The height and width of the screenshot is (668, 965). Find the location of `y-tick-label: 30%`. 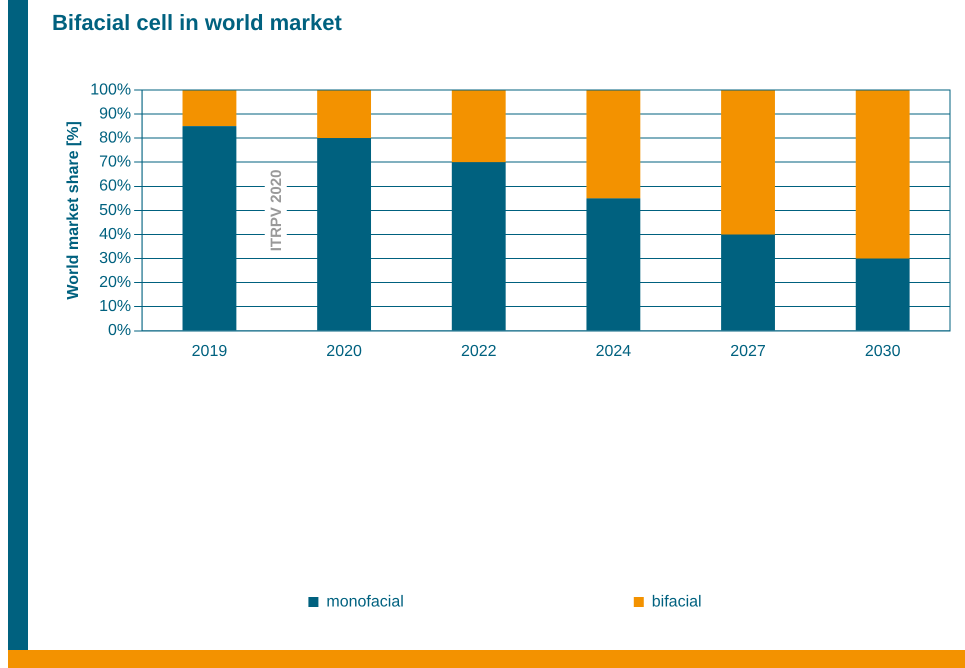

y-tick-label: 30% is located at coordinates (115, 258).